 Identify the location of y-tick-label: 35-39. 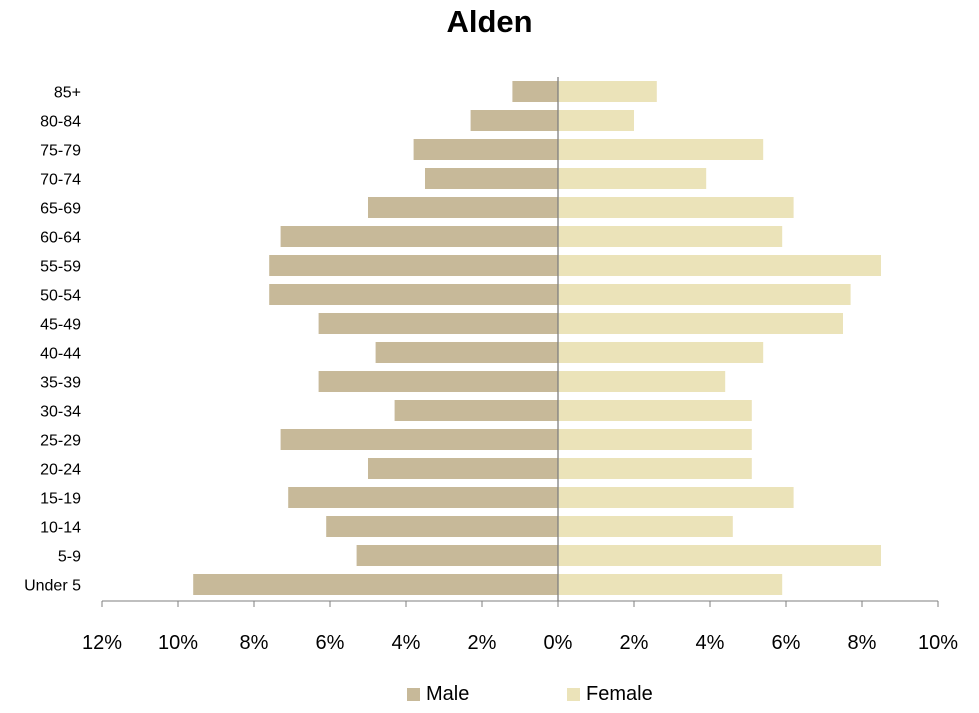
(60, 383).